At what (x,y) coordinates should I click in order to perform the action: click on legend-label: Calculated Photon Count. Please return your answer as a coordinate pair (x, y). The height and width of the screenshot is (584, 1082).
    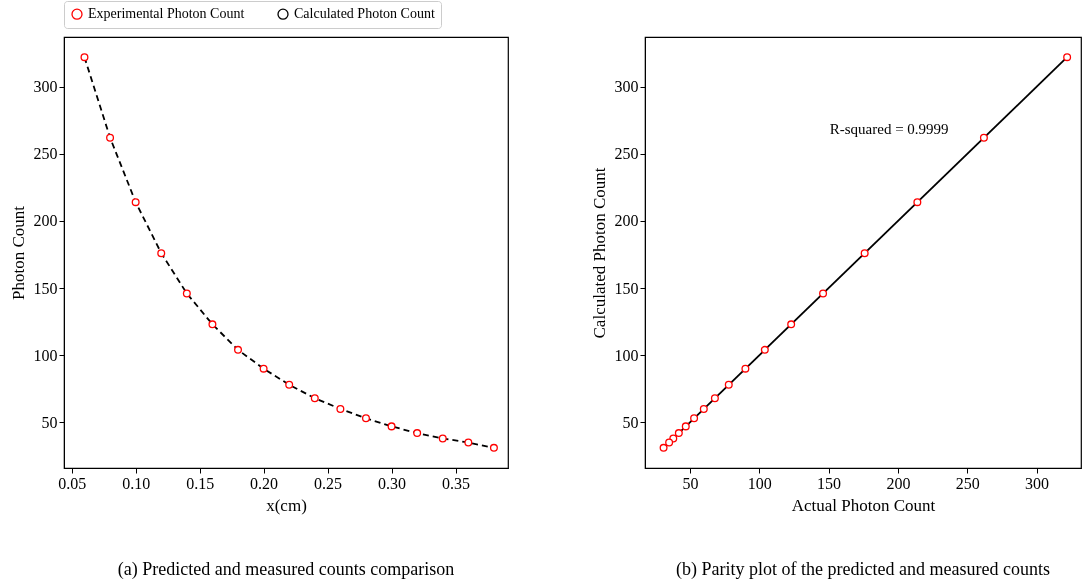
    Looking at the image, I should click on (364, 14).